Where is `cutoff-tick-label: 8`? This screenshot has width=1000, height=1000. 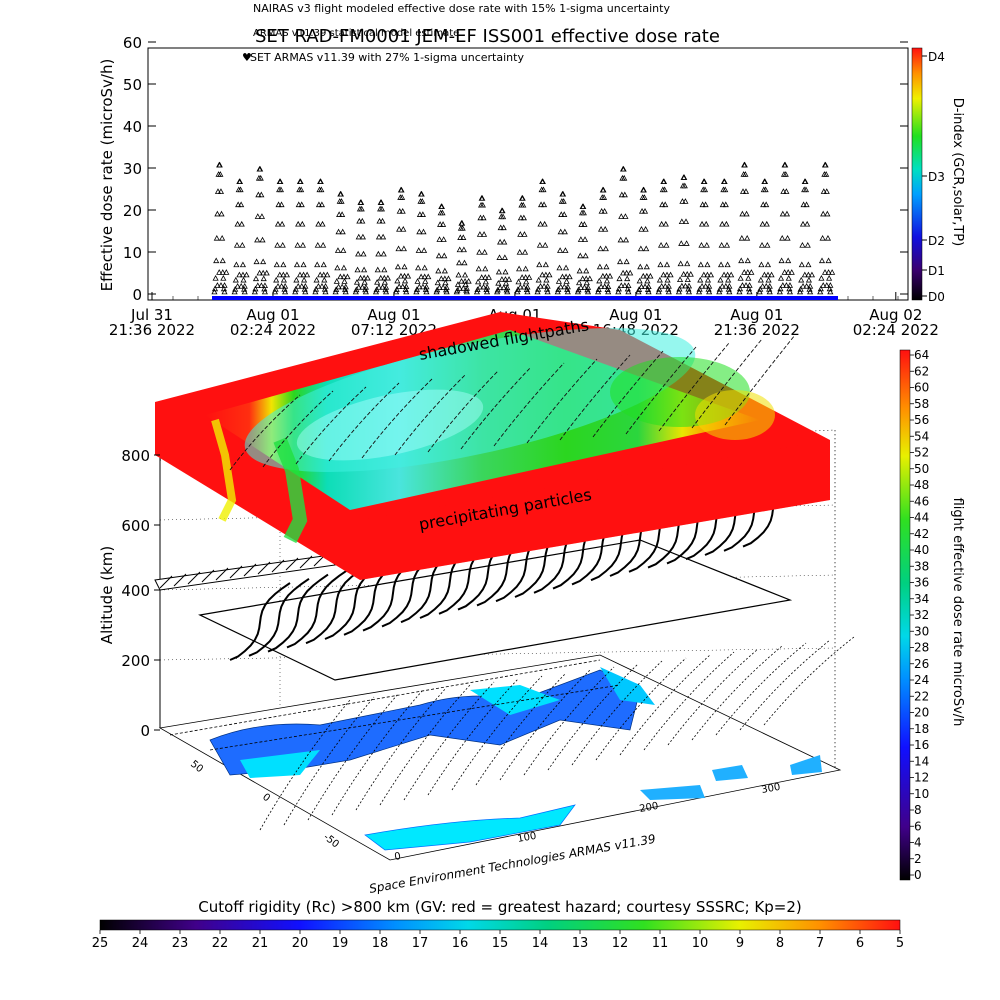
cutoff-tick-label: 8 is located at coordinates (780, 943).